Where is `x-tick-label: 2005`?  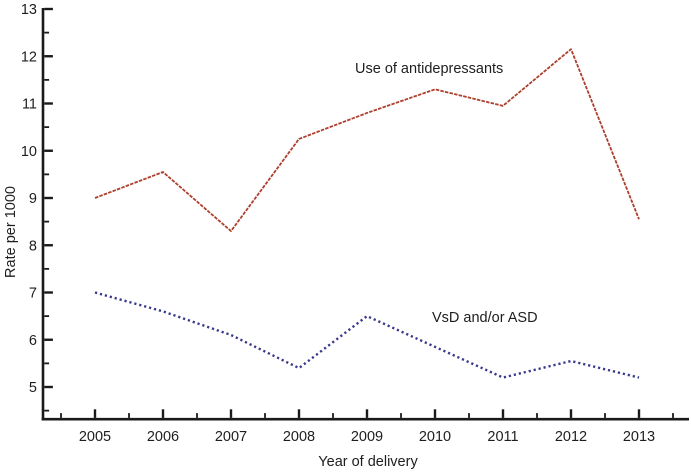
x-tick-label: 2005 is located at coordinates (95, 437).